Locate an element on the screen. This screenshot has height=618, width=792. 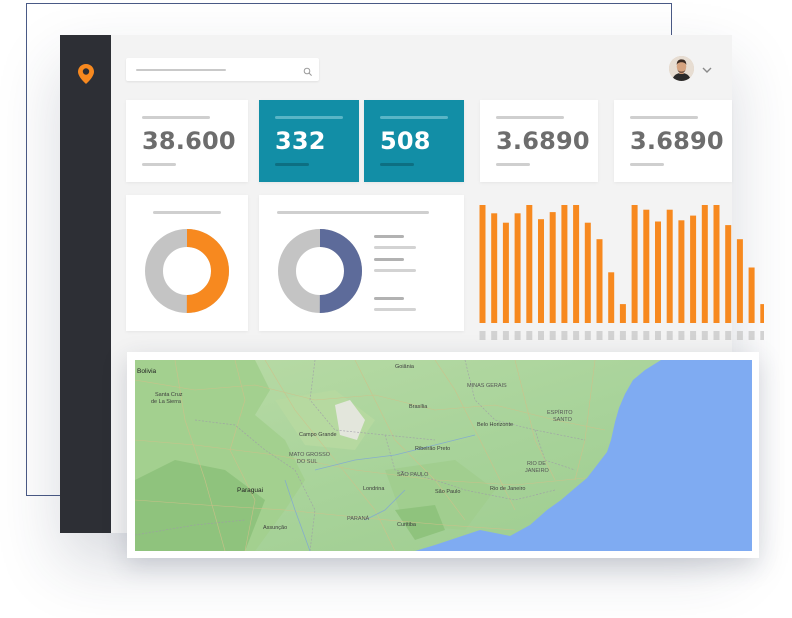
map-label: Brasília is located at coordinates (418, 407).